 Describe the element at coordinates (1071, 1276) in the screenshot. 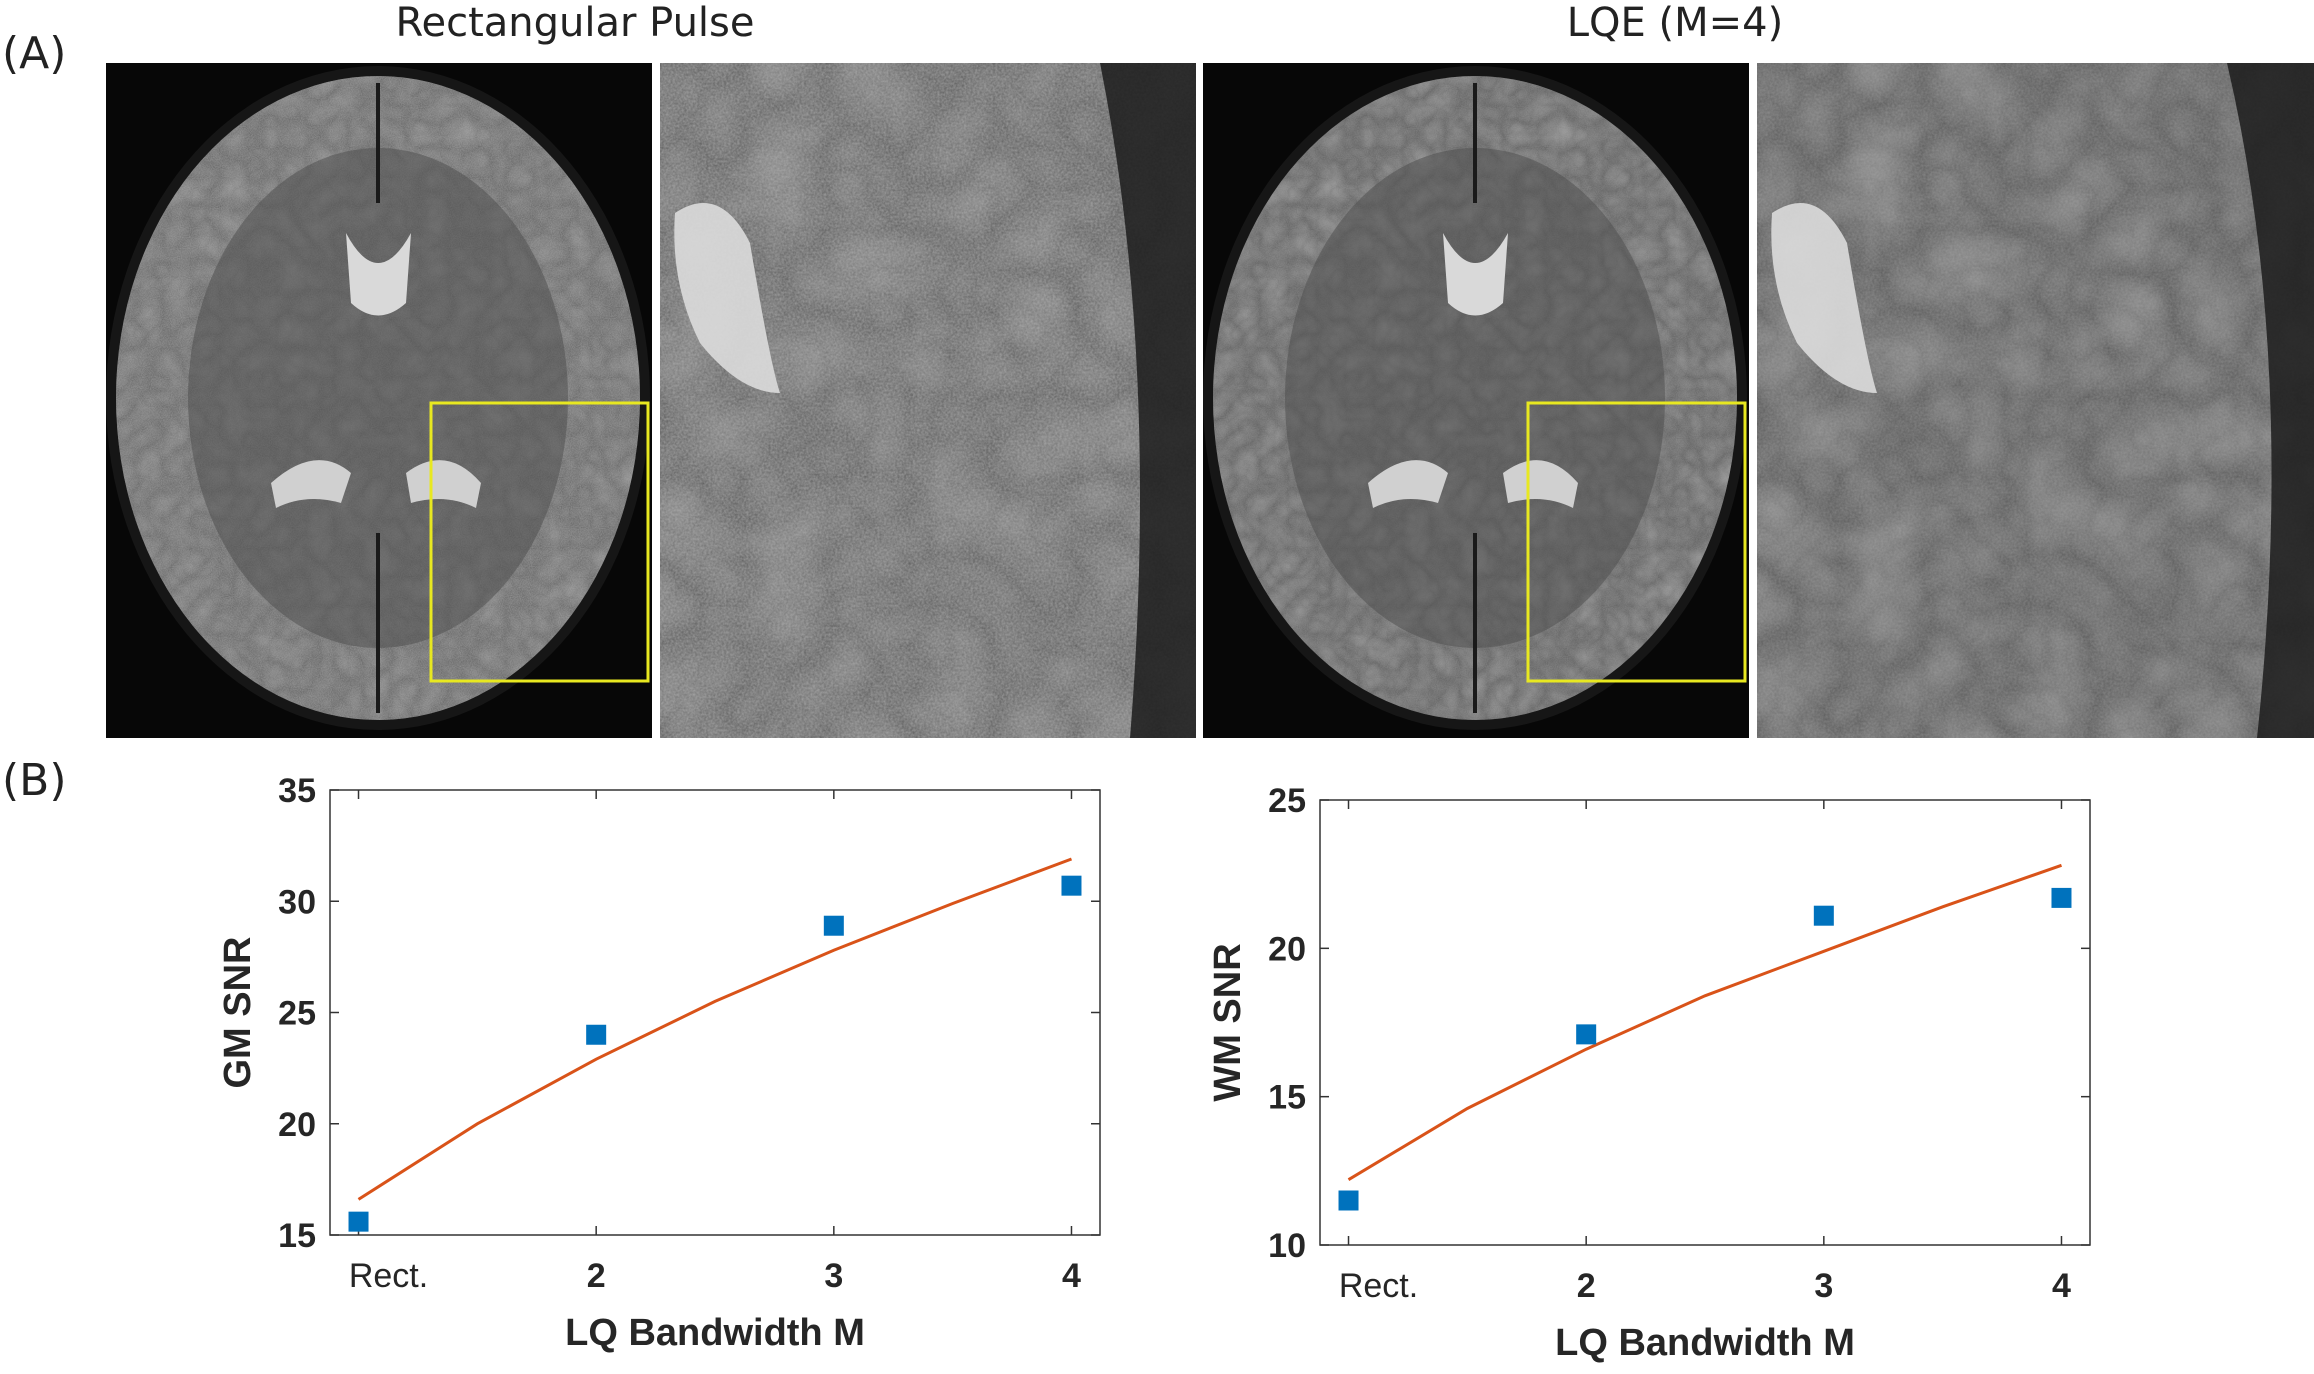

I see `gm-xtick-label: 4` at that location.